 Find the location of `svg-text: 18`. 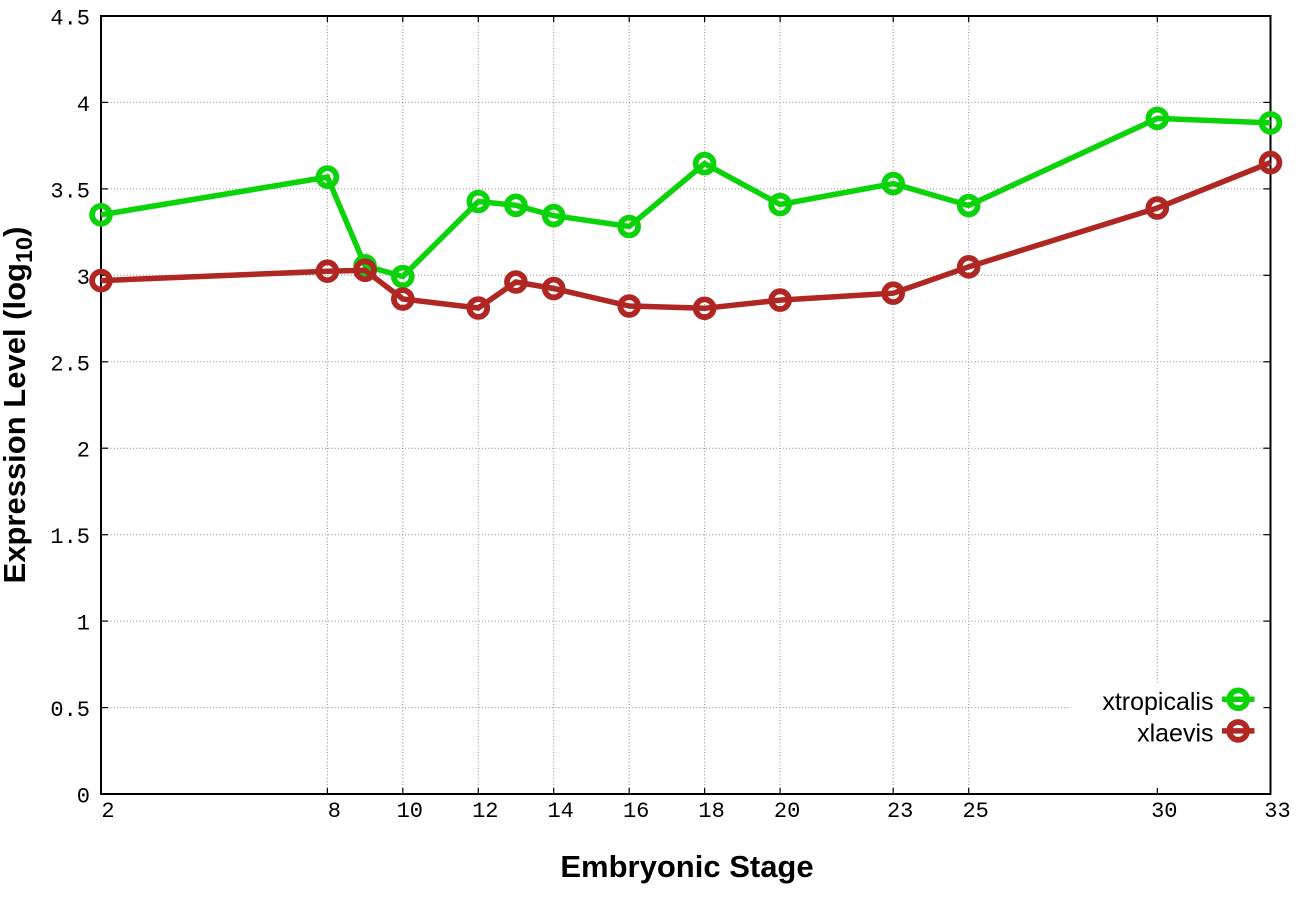

svg-text: 18 is located at coordinates (711, 811).